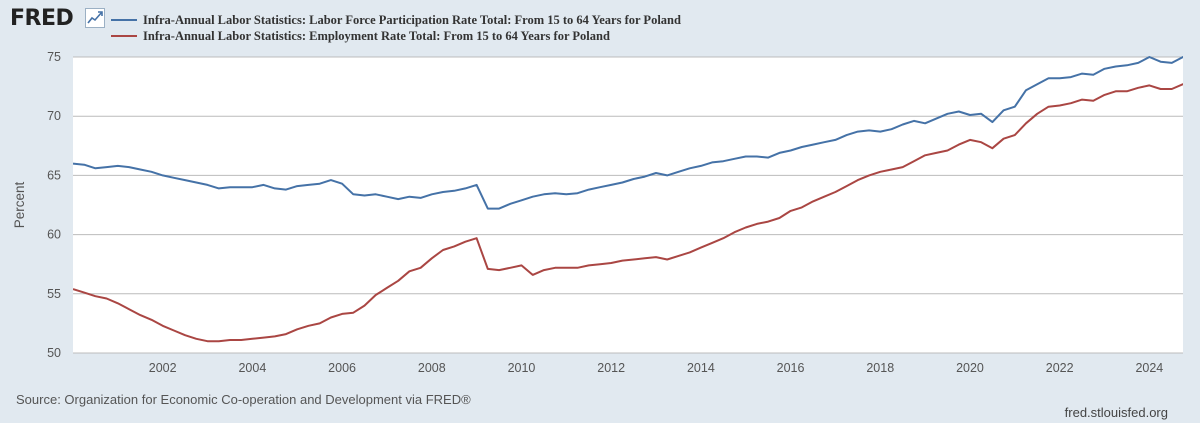  Describe the element at coordinates (1149, 368) in the screenshot. I see `x-tick-label: 2024` at that location.